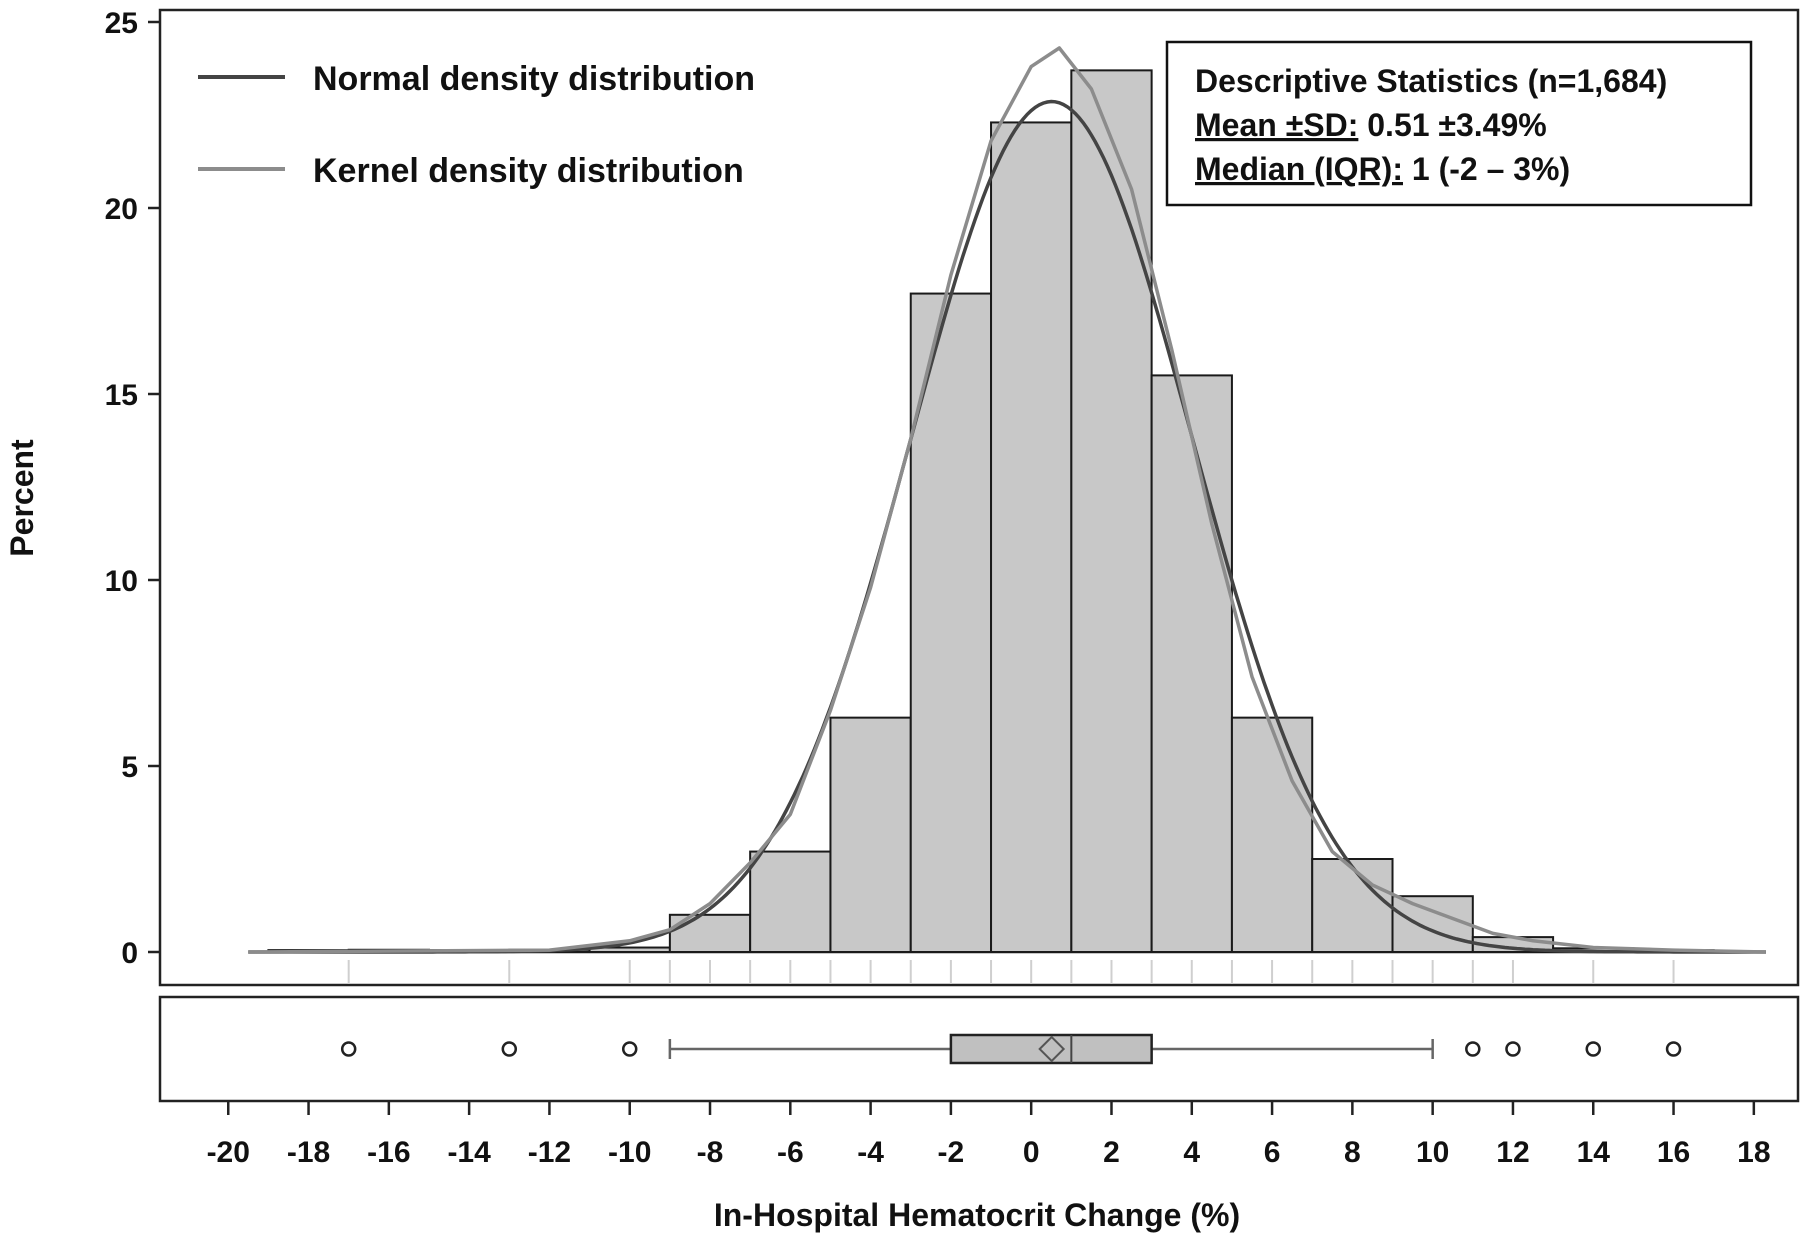  Describe the element at coordinates (1753, 1152) in the screenshot. I see `x-tick-label: 18` at that location.